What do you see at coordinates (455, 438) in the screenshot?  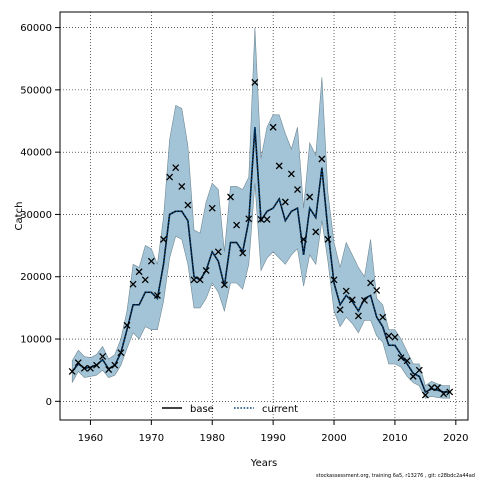 I see `x-tick-label: 2020` at bounding box center [455, 438].